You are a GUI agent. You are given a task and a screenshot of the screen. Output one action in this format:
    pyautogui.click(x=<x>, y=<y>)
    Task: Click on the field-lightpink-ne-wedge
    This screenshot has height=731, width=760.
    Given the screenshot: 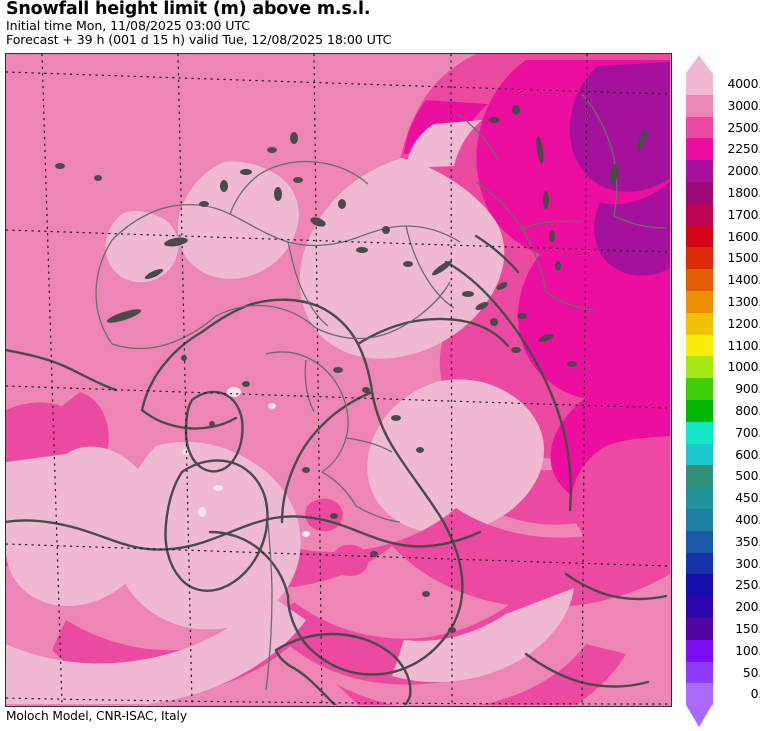 What is the action you would take?
    pyautogui.click(x=444, y=144)
    